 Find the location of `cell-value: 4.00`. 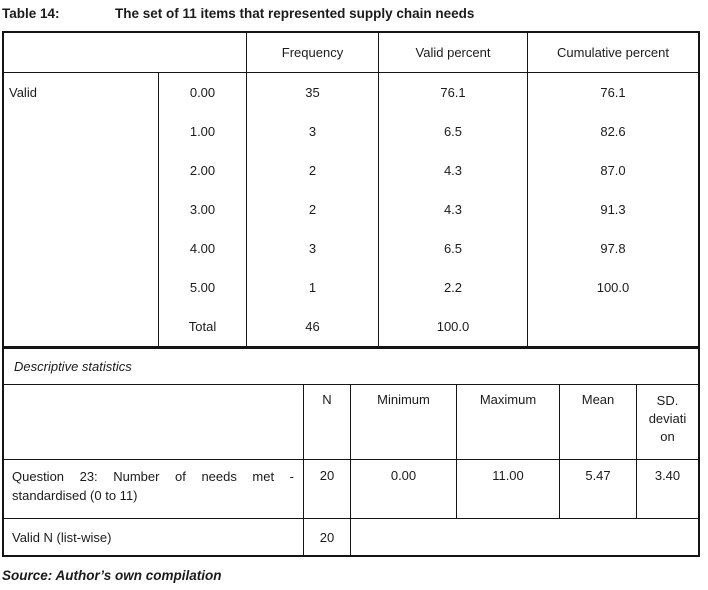

cell-value: 4.00 is located at coordinates (202, 248).